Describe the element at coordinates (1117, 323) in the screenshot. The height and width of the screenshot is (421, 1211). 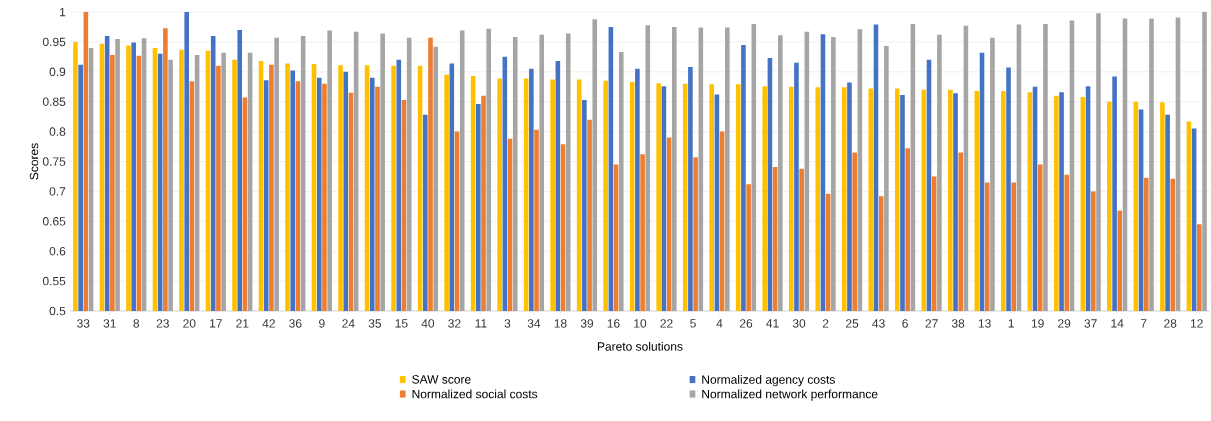
I see `x-tick-label: 14` at that location.